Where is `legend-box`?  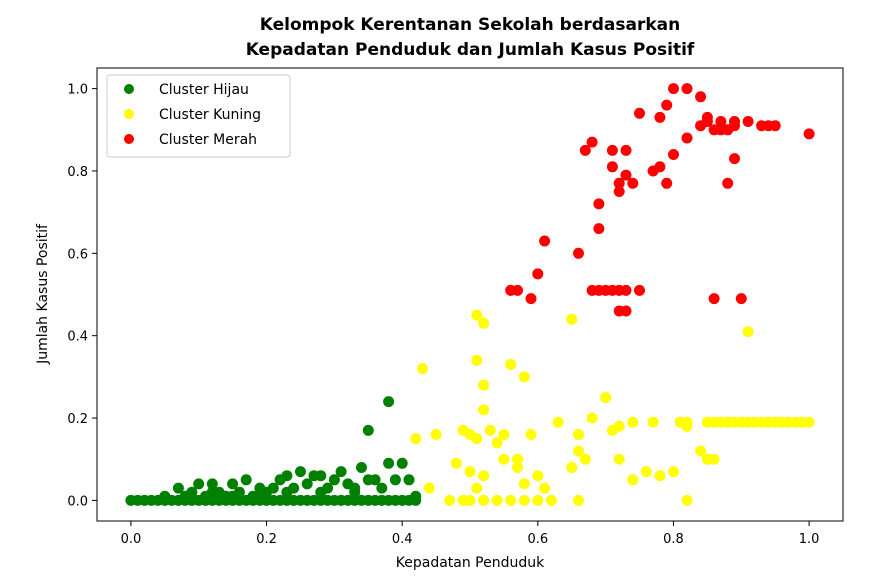
legend-box is located at coordinates (198, 116).